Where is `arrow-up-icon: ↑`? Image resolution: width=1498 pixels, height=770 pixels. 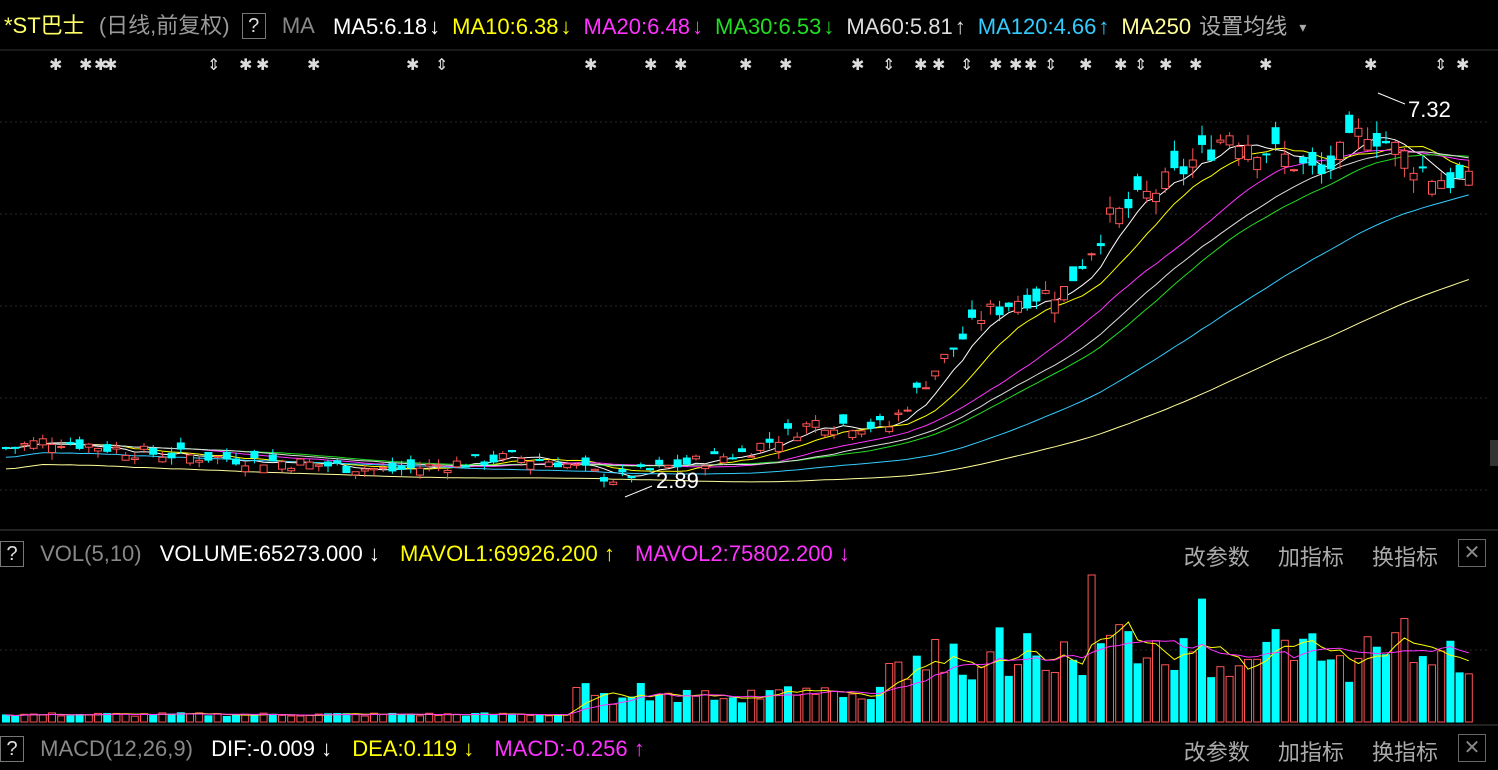
arrow-up-icon: ↑ is located at coordinates (960, 26).